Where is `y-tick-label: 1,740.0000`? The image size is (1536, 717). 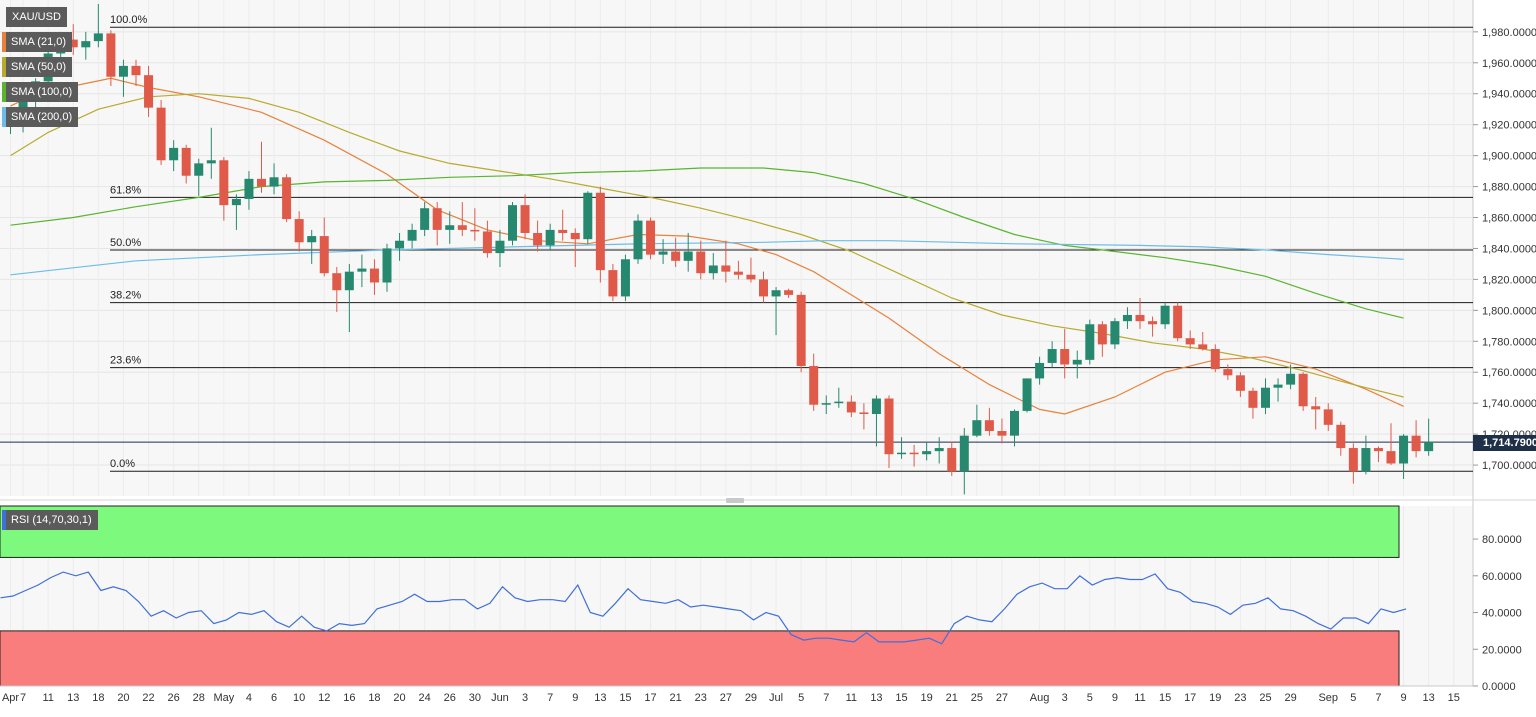 y-tick-label: 1,740.0000 is located at coordinates (1509, 404).